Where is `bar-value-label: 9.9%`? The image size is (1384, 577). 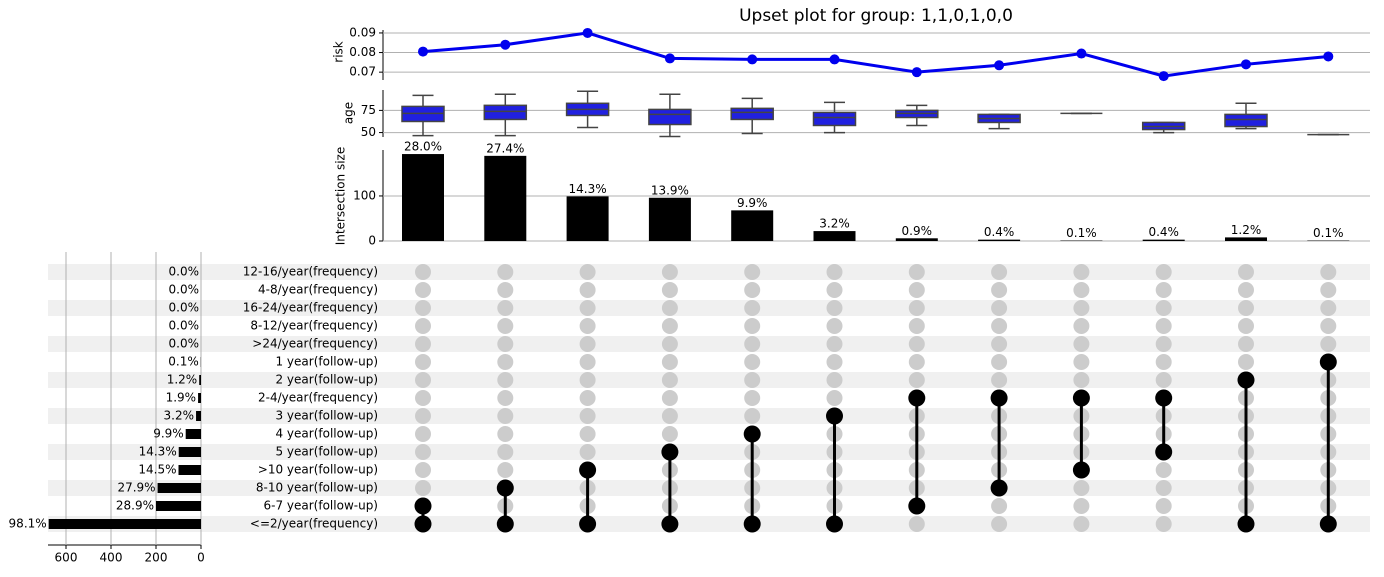 bar-value-label: 9.9% is located at coordinates (752, 203).